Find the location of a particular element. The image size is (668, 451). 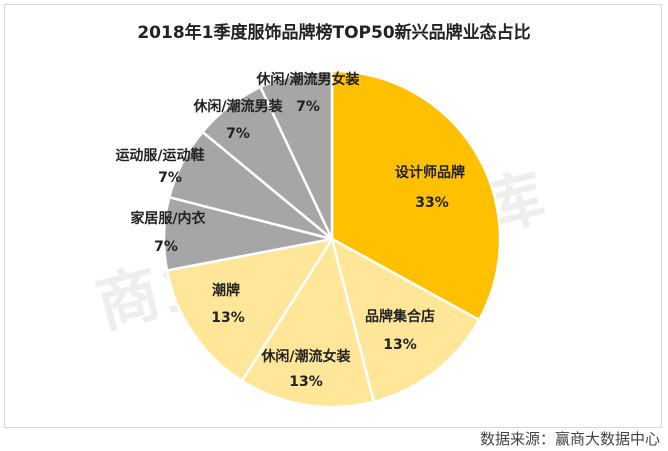

slice-label: 品牌集合店 is located at coordinates (400, 317).